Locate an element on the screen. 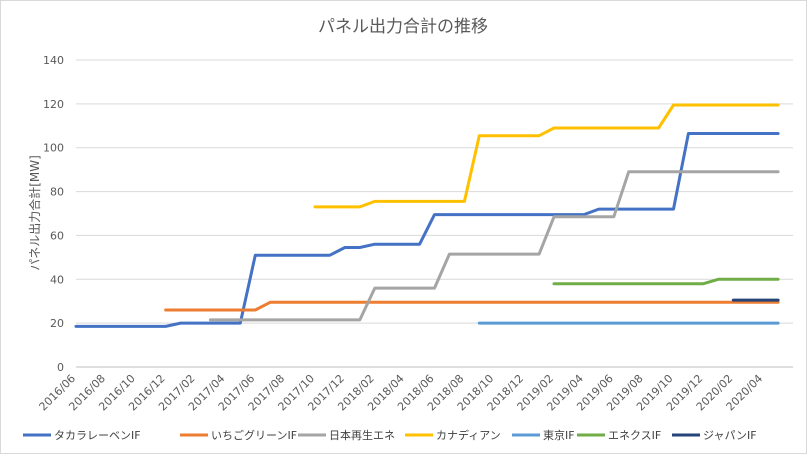 The width and height of the screenshot is (807, 454). y-axis-ticks: 0 20 40 60 80 100 120 140 is located at coordinates (53, 214).